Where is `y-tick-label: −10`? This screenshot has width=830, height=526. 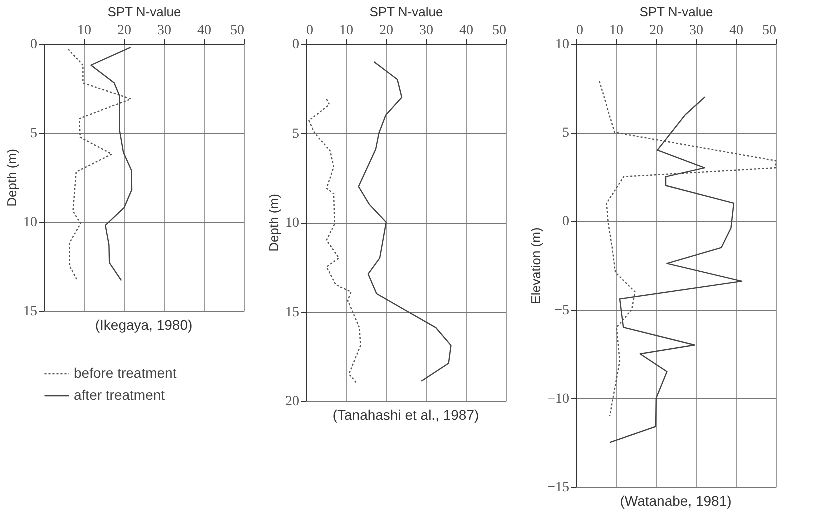 y-tick-label: −10 is located at coordinates (559, 399).